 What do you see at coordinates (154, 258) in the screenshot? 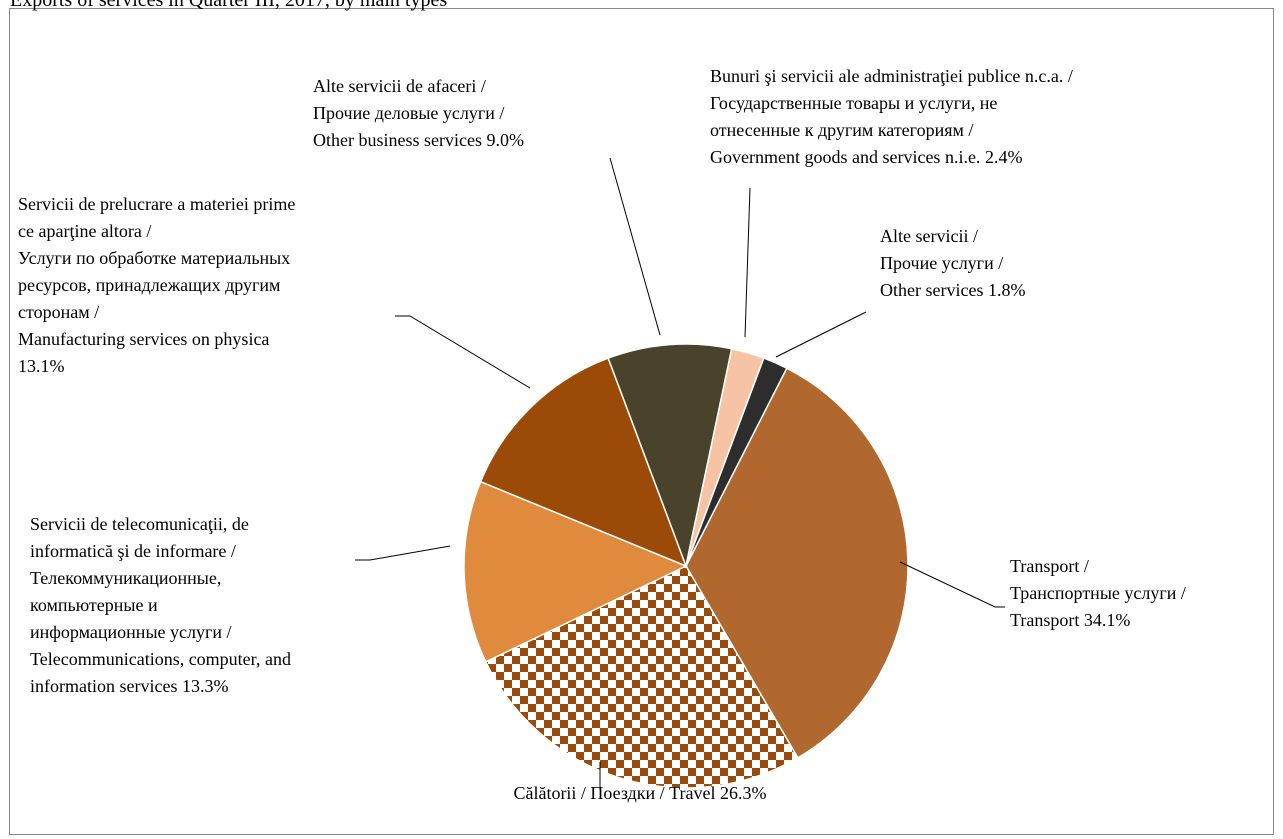
I see `label-line: Услуги по обработке материальных` at bounding box center [154, 258].